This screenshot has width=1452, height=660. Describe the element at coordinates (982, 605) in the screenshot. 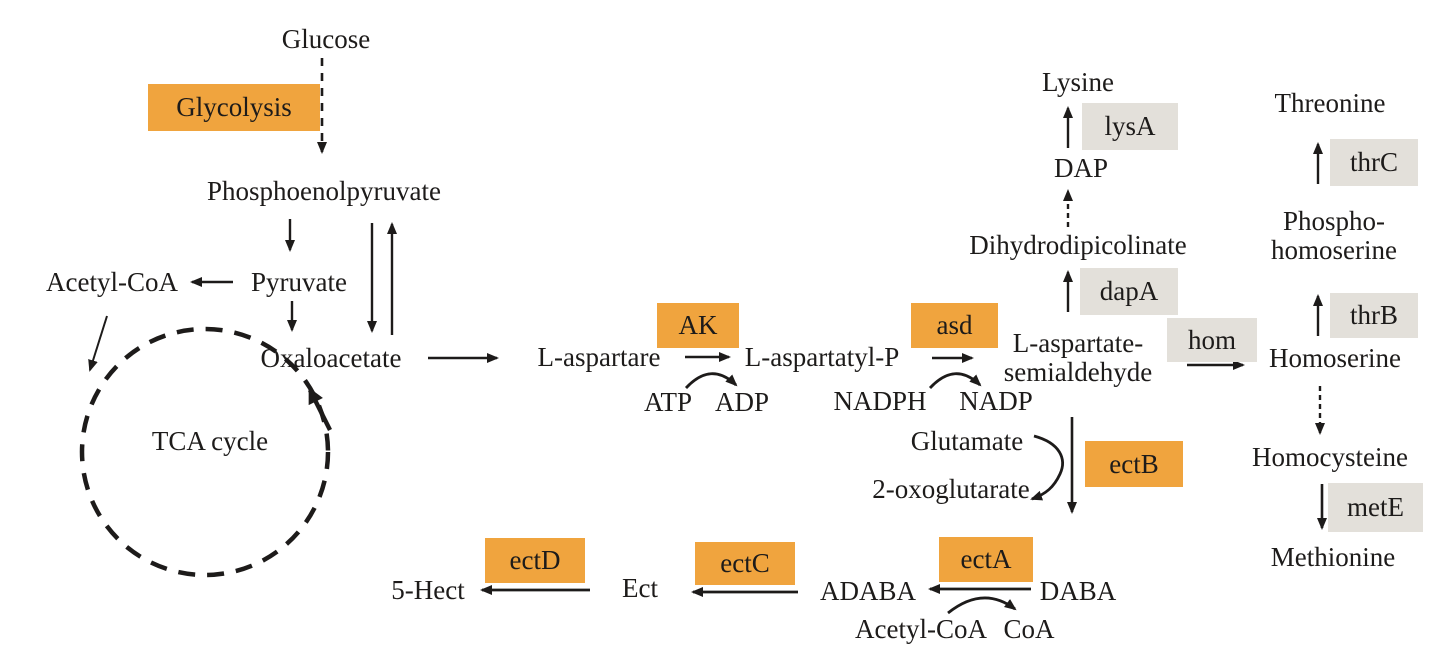

I see `arrow-acetylcoa-to-coa` at that location.